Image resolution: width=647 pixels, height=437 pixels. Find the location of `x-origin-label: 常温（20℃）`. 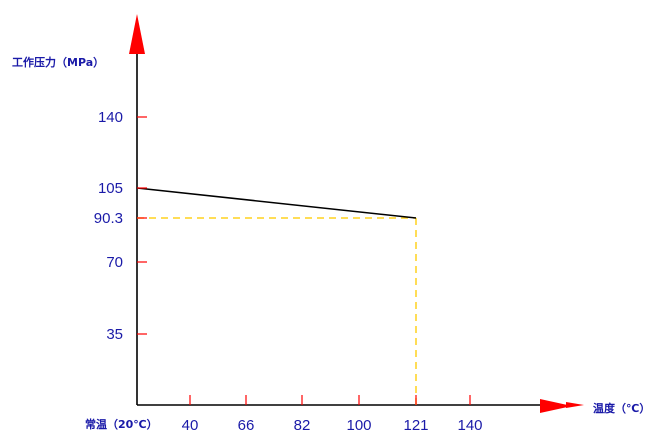

x-origin-label: 常温（20℃） is located at coordinates (121, 424).